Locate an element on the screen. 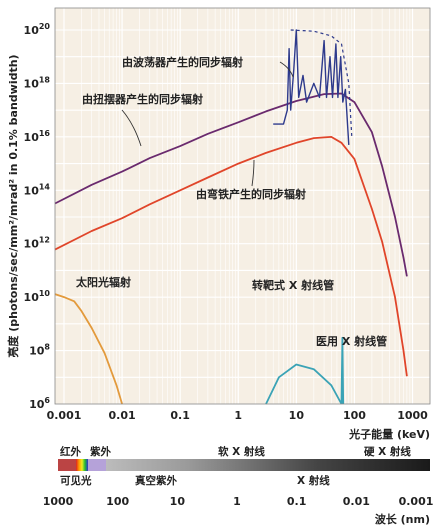  x-tick-labels: 0.001 0.01 0.1 1 10 100 1000 is located at coordinates (238, 415).